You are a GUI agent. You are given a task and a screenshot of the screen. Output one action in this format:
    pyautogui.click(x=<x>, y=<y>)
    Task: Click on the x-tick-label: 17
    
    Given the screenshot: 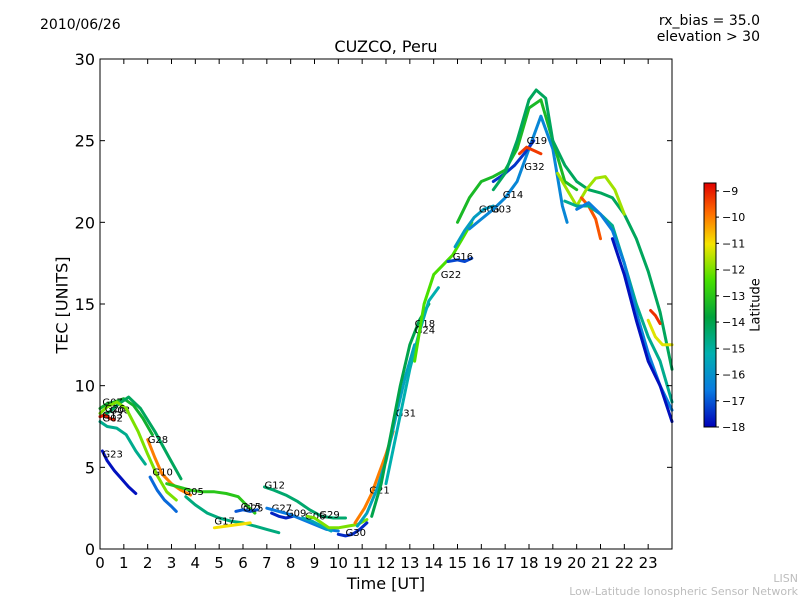 What is the action you would take?
    pyautogui.click(x=505, y=563)
    